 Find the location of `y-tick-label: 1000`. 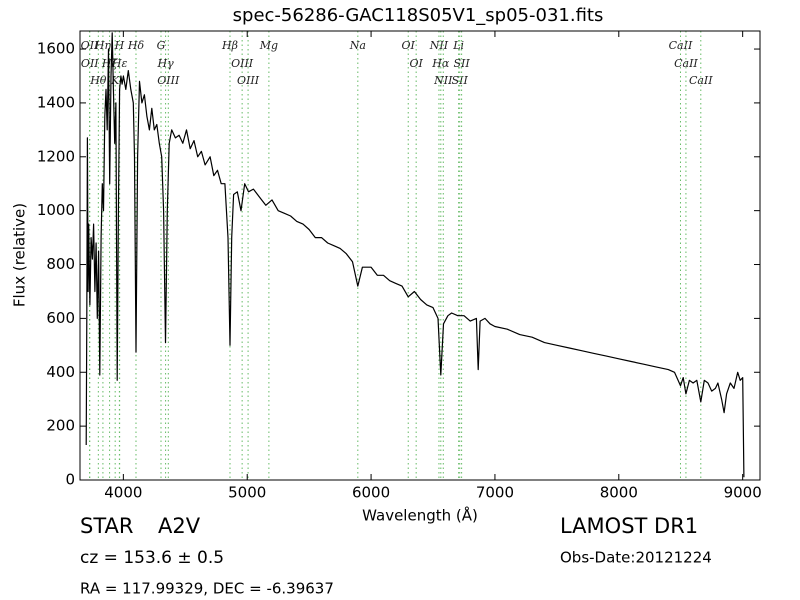

y-tick-label: 1000 is located at coordinates (56, 210).